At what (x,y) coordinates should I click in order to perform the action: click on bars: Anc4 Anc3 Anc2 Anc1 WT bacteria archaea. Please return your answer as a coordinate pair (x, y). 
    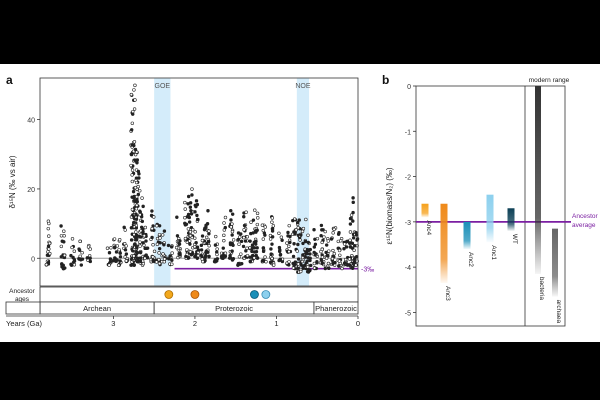
    Looking at the image, I should click on (491, 204).